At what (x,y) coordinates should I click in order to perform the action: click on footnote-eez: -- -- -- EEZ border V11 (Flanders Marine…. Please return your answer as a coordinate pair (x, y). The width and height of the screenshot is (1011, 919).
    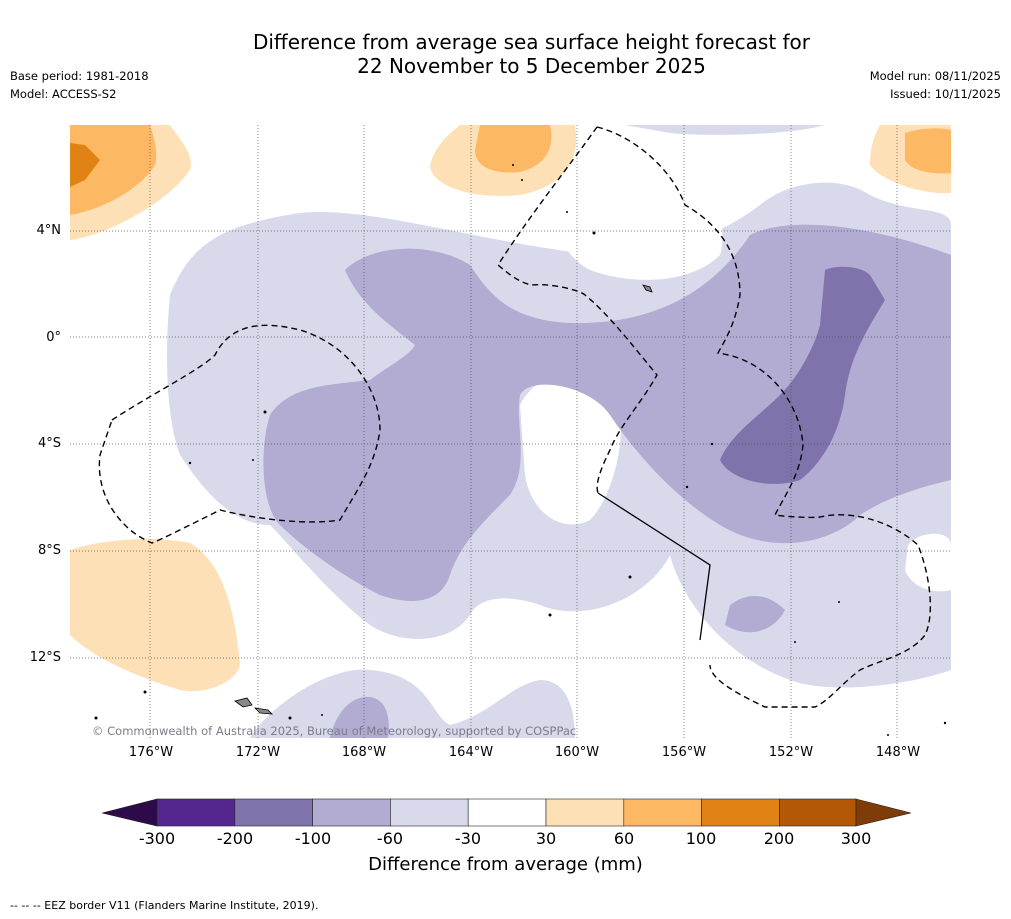
    Looking at the image, I should click on (164, 905).